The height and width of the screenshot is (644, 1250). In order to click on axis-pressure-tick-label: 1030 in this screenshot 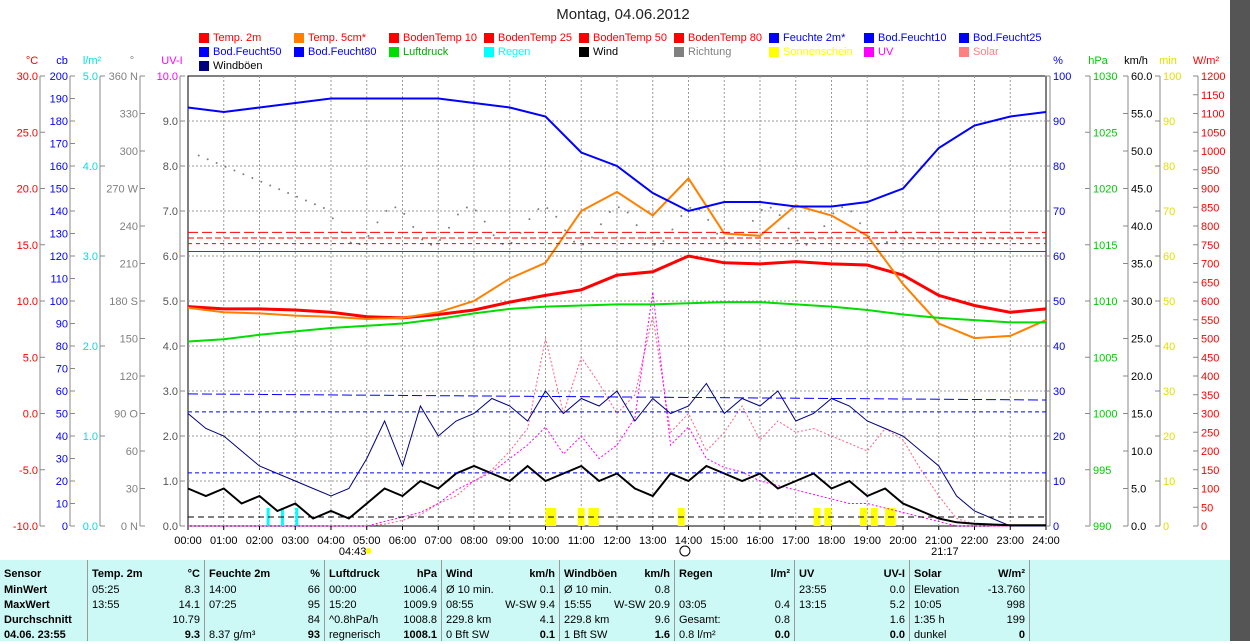, I will do `click(1105, 77)`.